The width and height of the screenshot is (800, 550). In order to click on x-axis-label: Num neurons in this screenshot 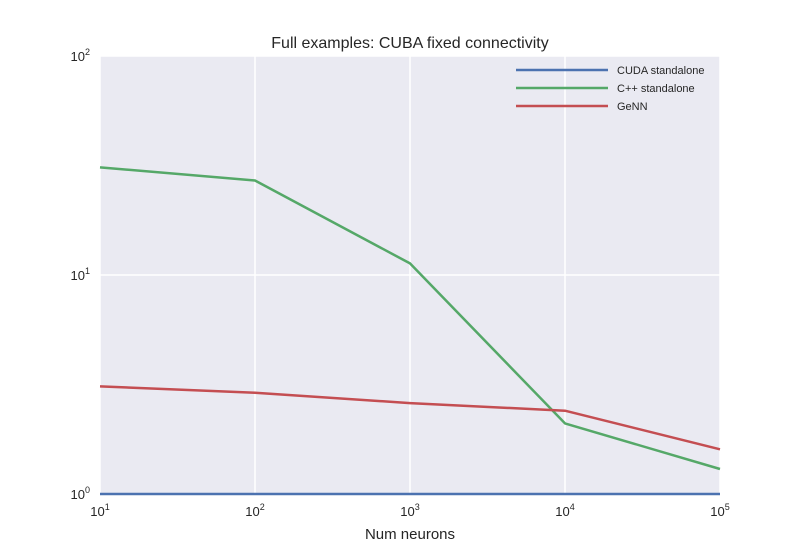, I will do `click(410, 534)`.